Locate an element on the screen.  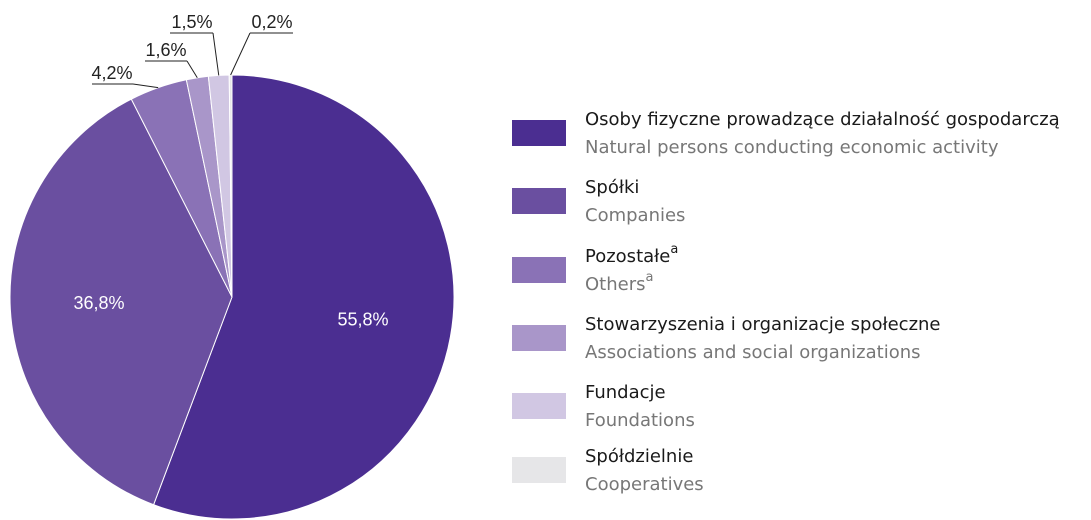
legend-sublabel: Othersa is located at coordinates (619, 283).